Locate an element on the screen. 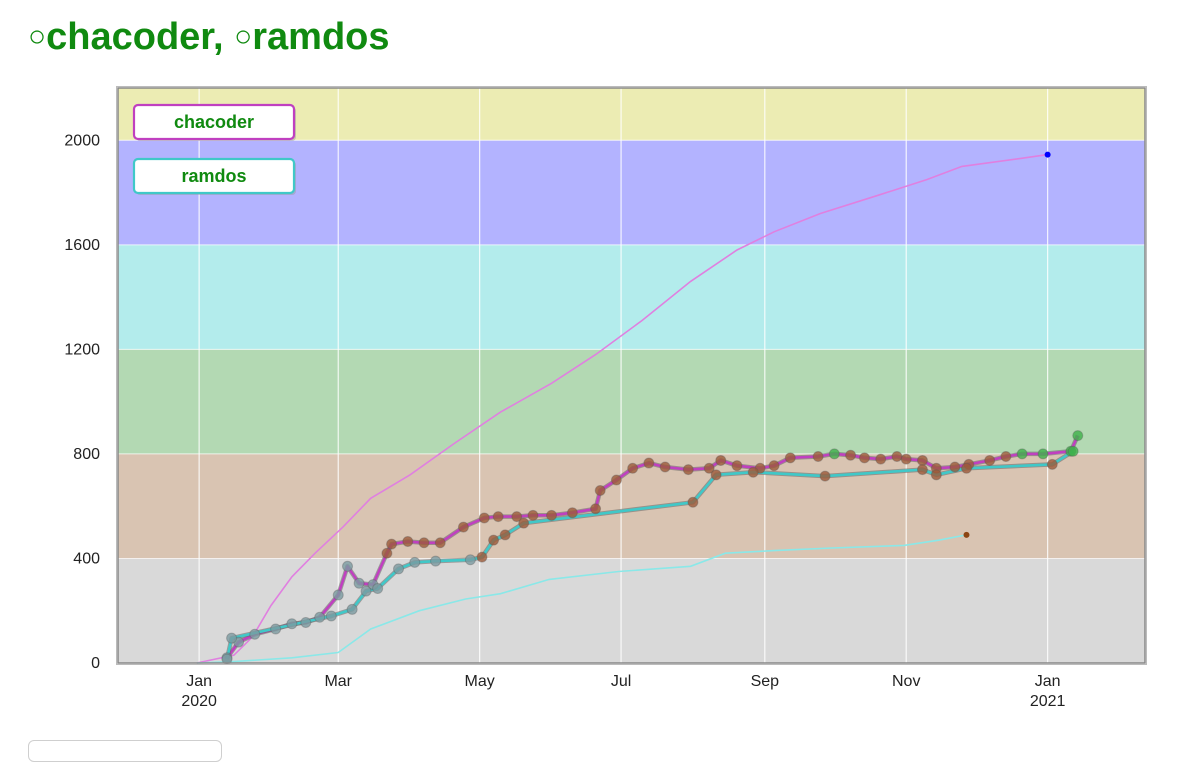  page-title: ○chacoder, ○ramdos is located at coordinates (209, 37).